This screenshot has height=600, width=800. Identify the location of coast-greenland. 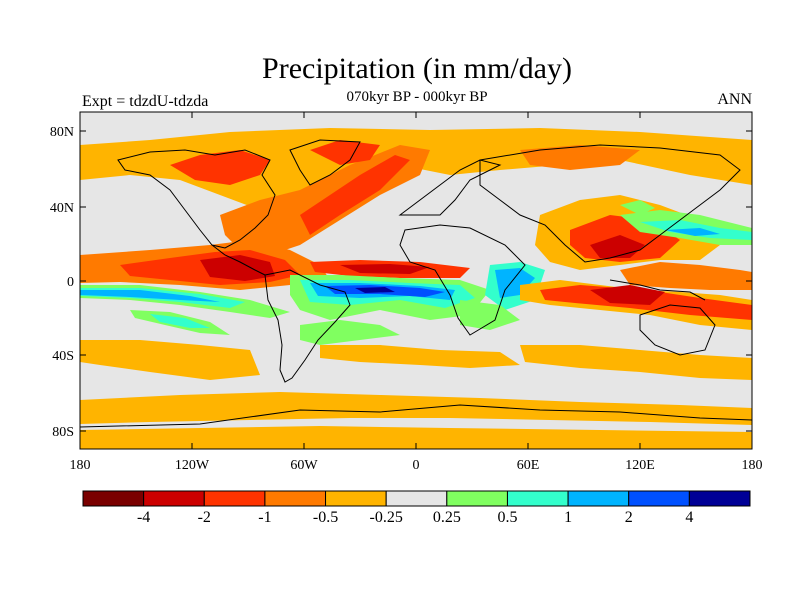
(325, 162).